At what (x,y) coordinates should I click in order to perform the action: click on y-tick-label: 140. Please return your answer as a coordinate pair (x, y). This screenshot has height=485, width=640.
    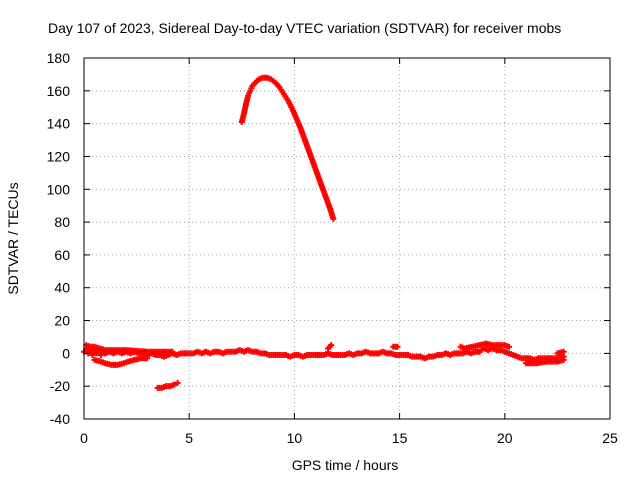
    Looking at the image, I should click on (59, 124).